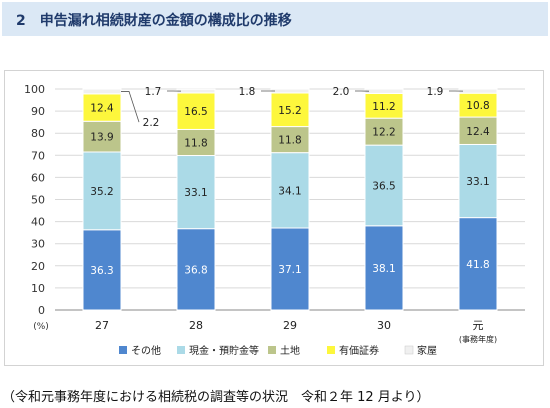 This screenshot has width=550, height=408. What do you see at coordinates (359, 350) in the screenshot?
I see `legend-label: 有価証券` at bounding box center [359, 350].